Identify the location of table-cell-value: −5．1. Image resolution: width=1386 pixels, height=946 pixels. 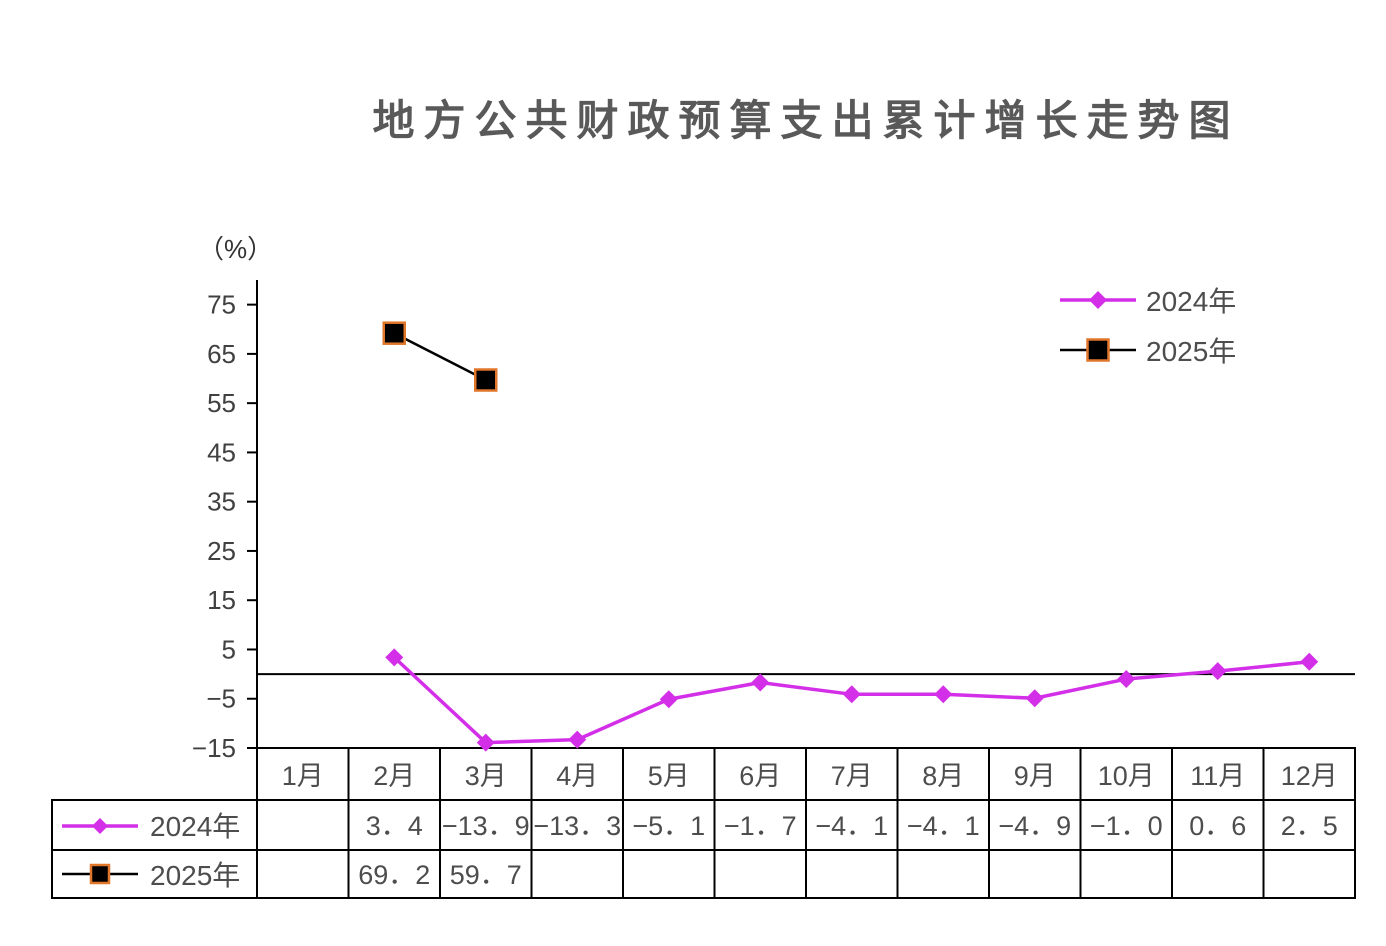
(668, 826).